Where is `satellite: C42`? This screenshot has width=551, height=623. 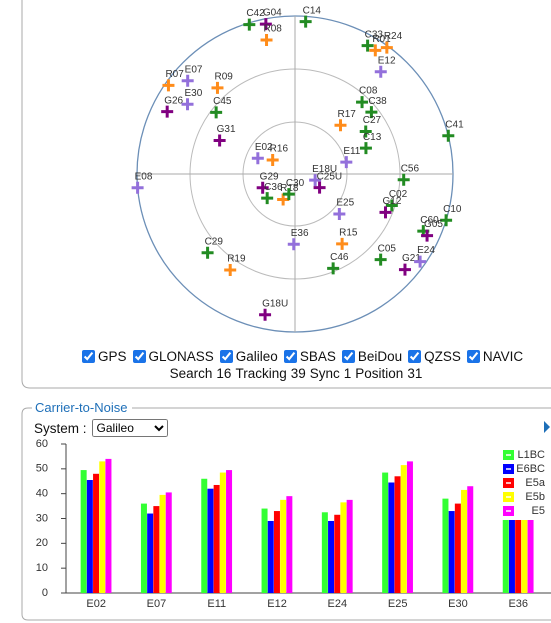
satellite: C42 is located at coordinates (254, 19).